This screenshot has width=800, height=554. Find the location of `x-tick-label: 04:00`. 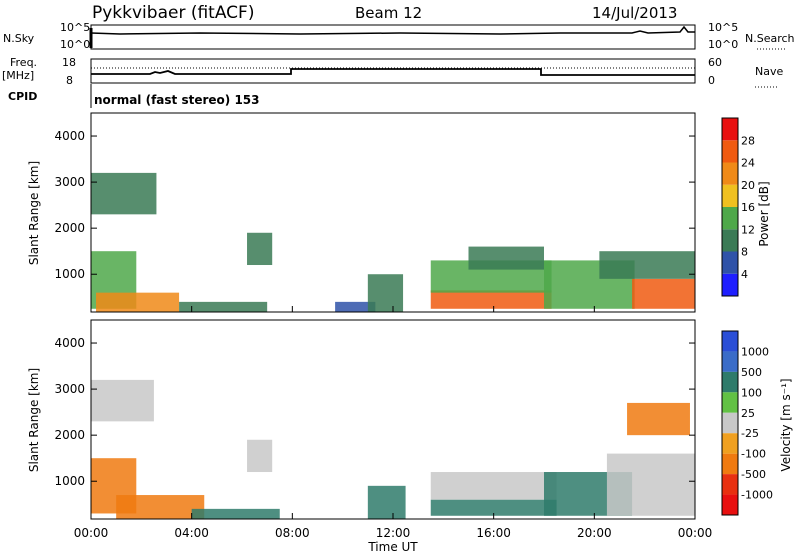

x-tick-label: 04:00 is located at coordinates (191, 533).